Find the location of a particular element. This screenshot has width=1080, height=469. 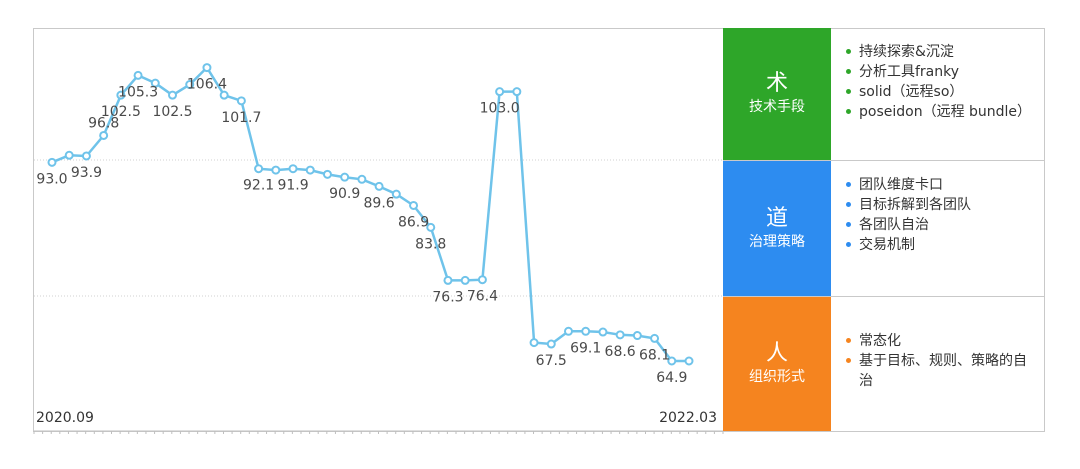

list-item: 交易机制 is located at coordinates (941, 245).